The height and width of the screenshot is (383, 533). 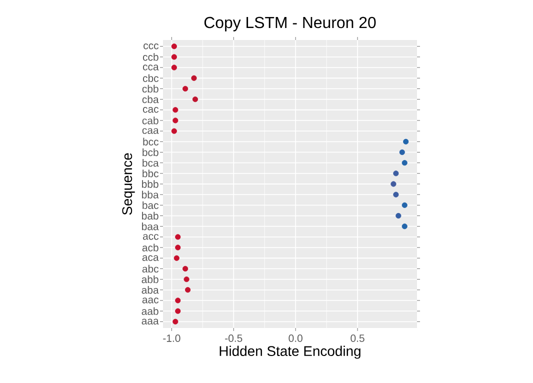 What do you see at coordinates (150, 78) in the screenshot?
I see `y-tick-label: cbc` at bounding box center [150, 78].